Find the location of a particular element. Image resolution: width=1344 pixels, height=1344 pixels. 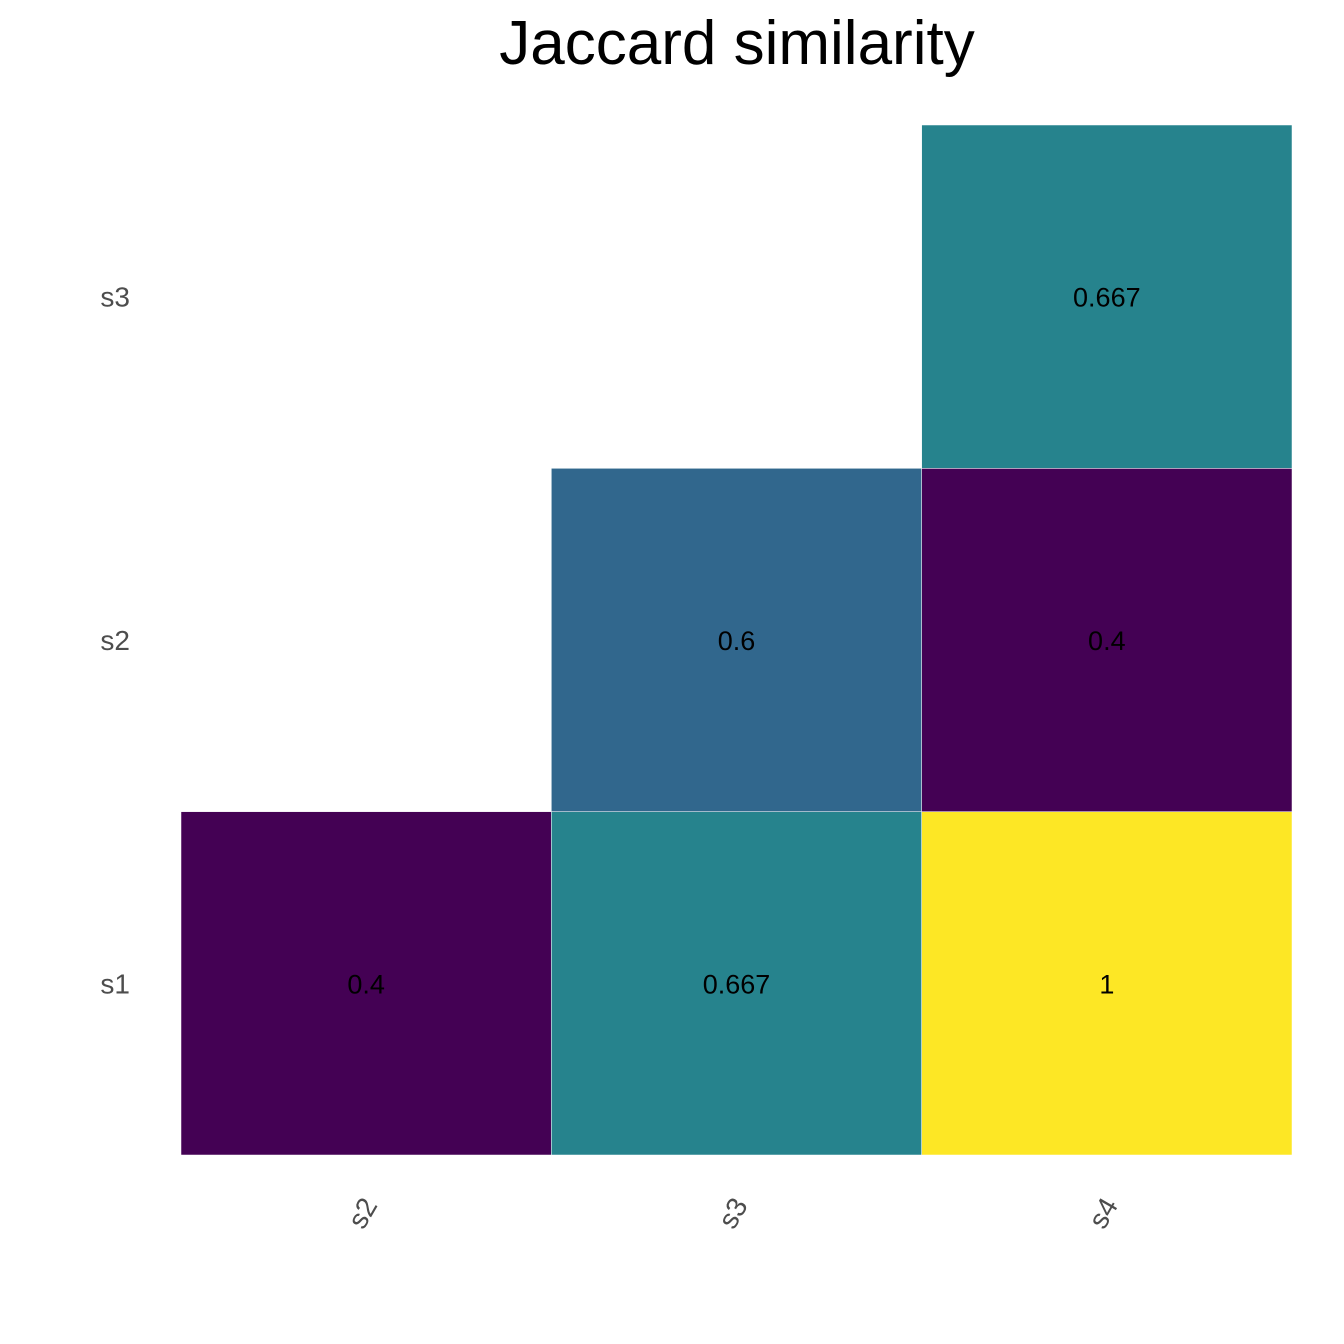

x-axis: s2 s3 s4 is located at coordinates (733, 1213).